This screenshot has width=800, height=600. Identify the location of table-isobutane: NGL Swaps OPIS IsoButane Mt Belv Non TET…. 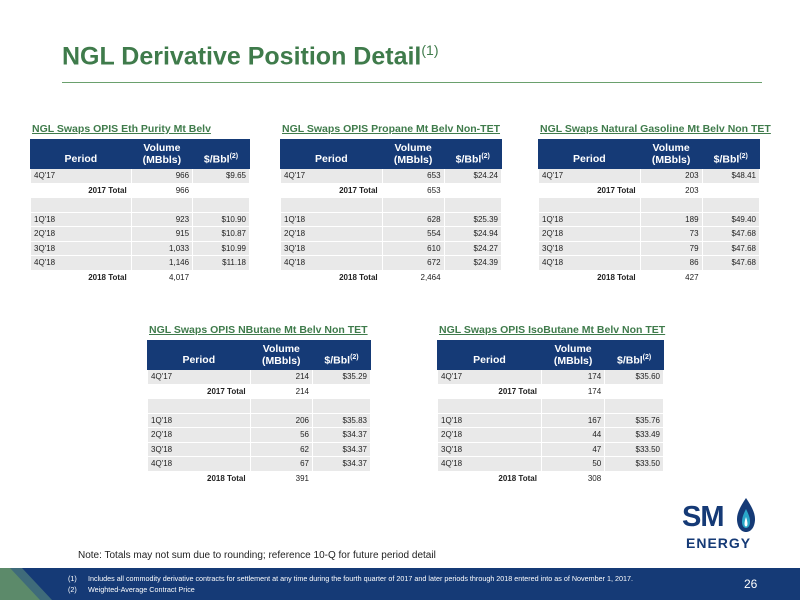
(551, 405).